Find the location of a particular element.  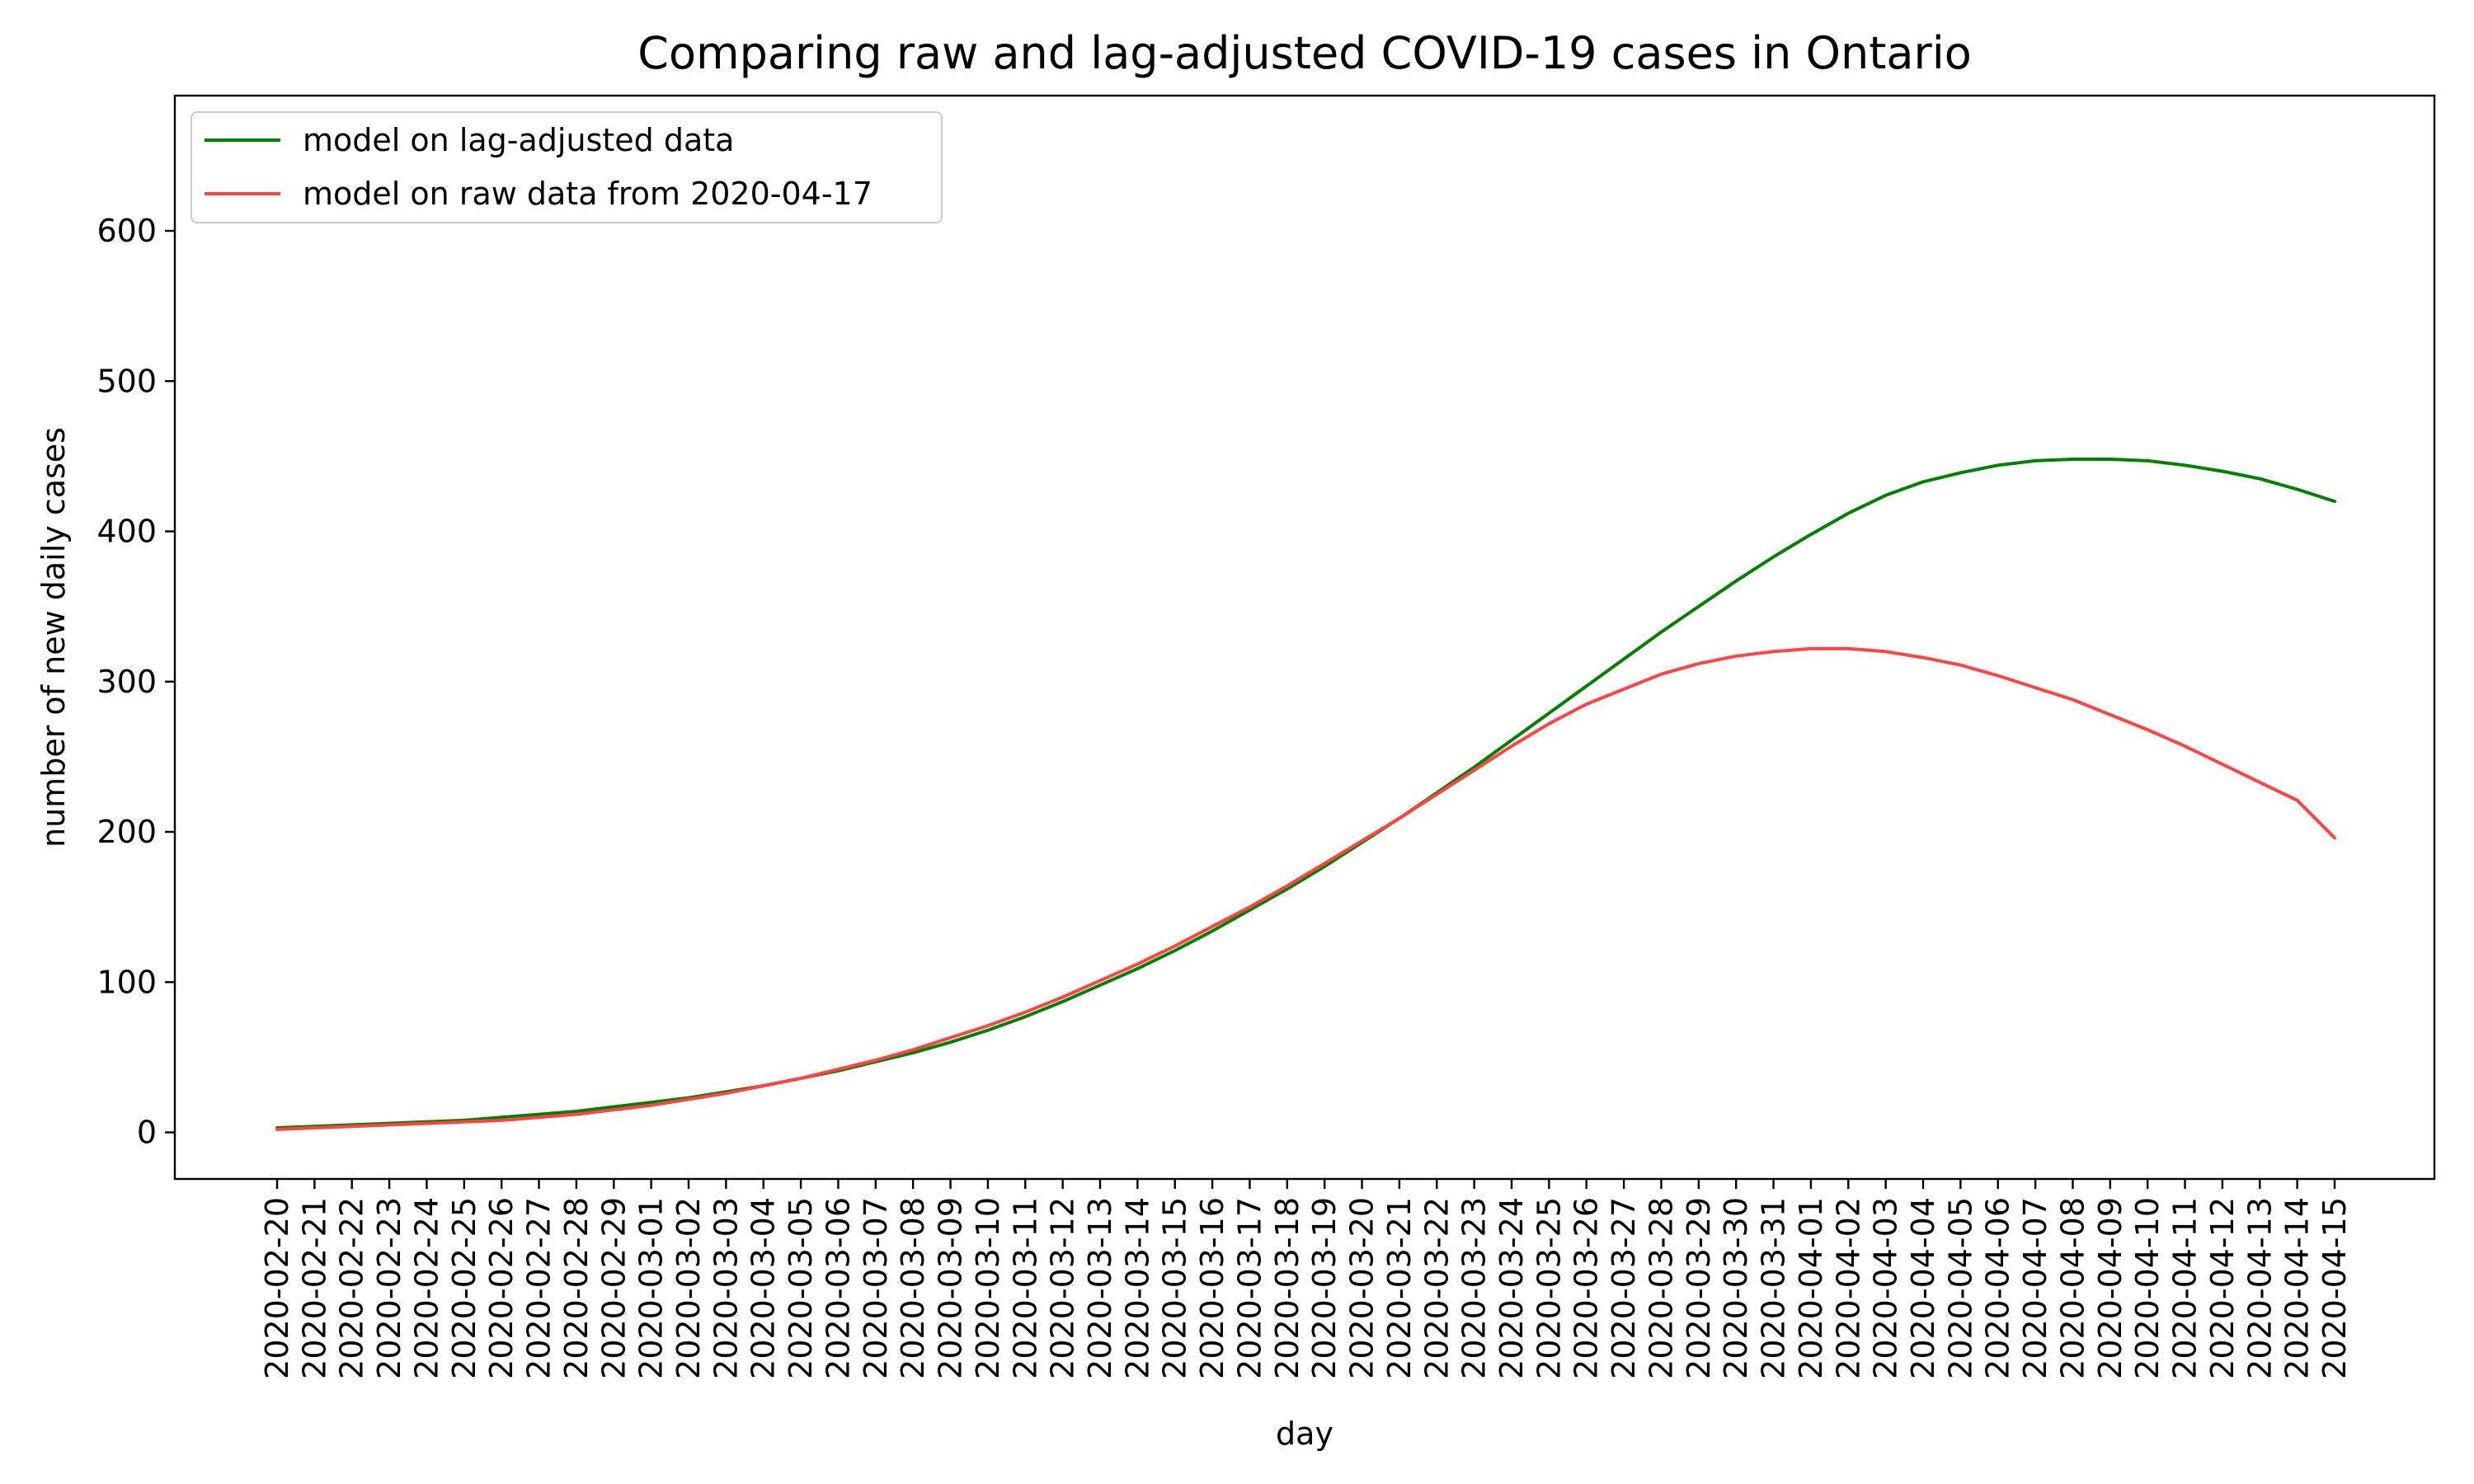

x-tick-label: 2020-03-21 is located at coordinates (1399, 1288).